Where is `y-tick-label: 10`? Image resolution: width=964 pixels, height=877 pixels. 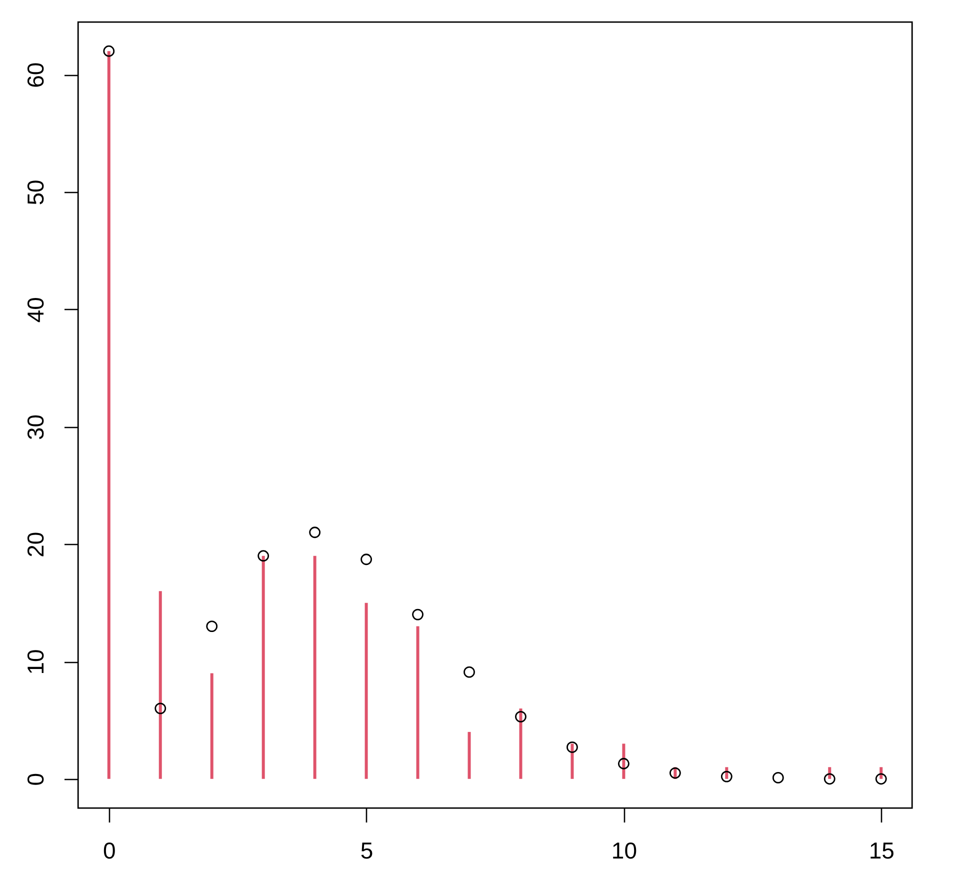
y-tick-label: 10 is located at coordinates (35, 662).